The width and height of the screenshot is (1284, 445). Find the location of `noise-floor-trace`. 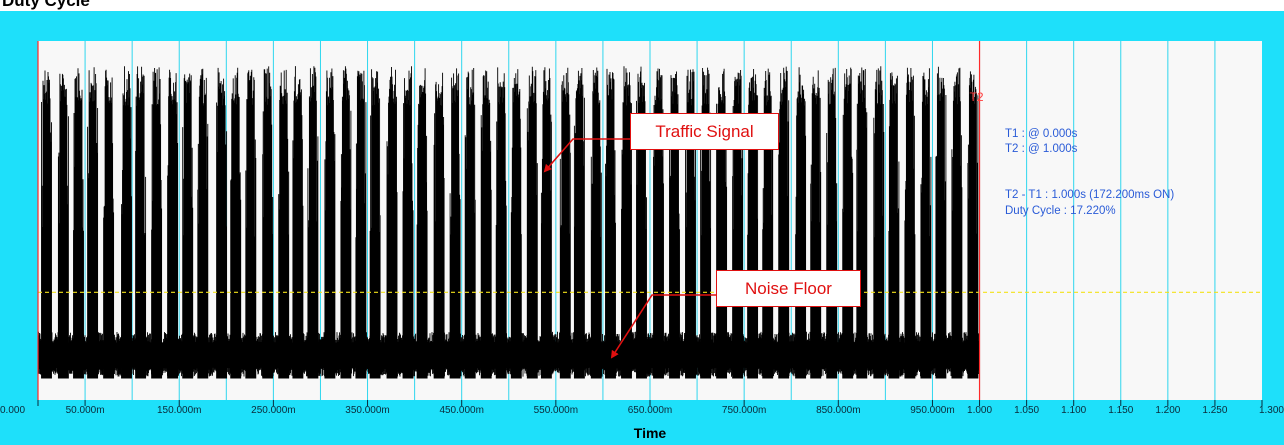

noise-floor-trace is located at coordinates (508, 354).